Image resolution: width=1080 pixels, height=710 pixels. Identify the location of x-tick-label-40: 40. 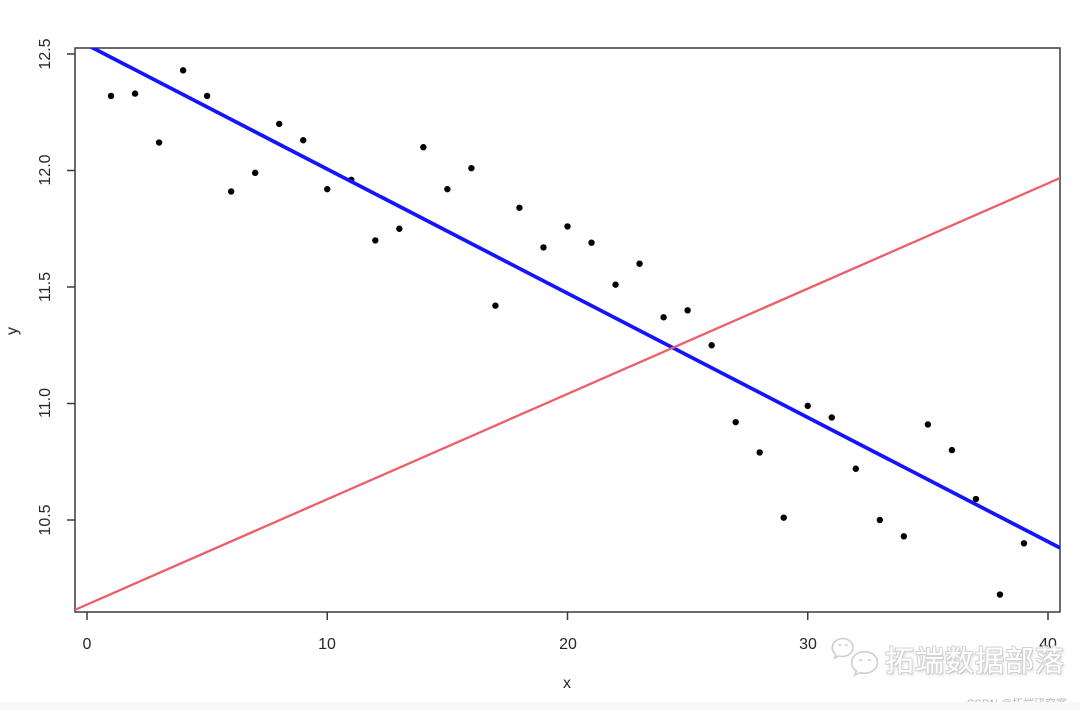
(1048, 644).